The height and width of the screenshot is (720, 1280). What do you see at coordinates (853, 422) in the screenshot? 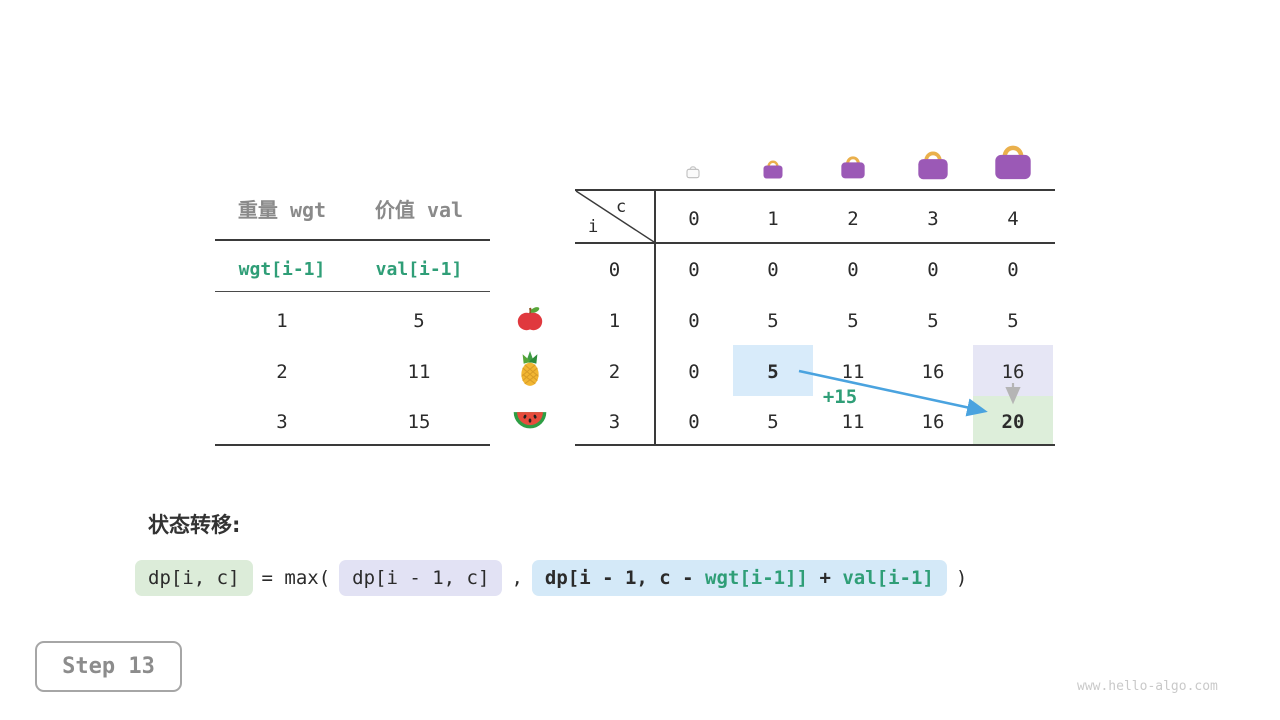
I see `dp-cell-3-2: 11` at bounding box center [853, 422].